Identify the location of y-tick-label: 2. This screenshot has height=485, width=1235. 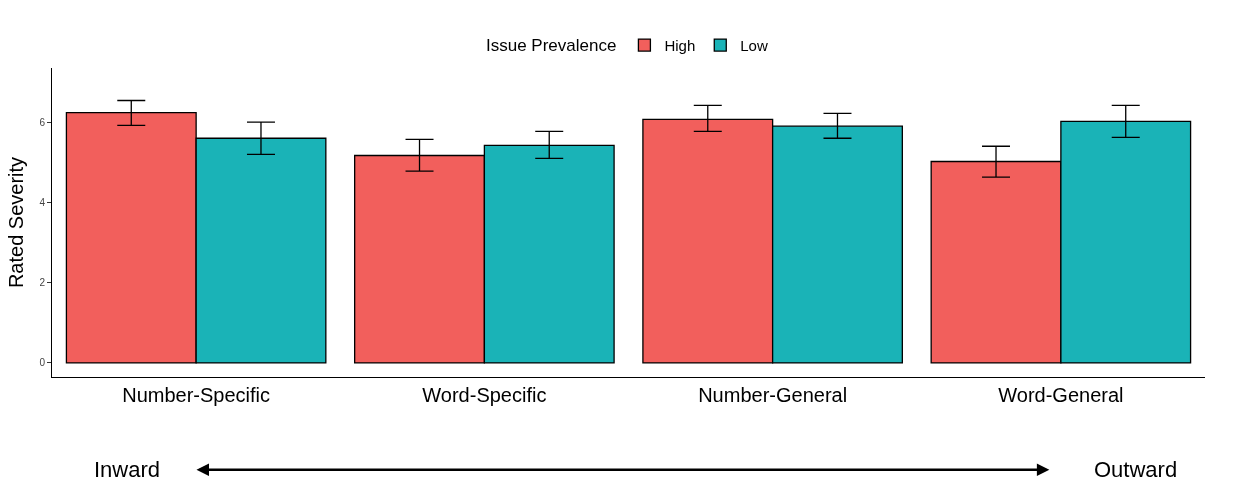
(42, 283).